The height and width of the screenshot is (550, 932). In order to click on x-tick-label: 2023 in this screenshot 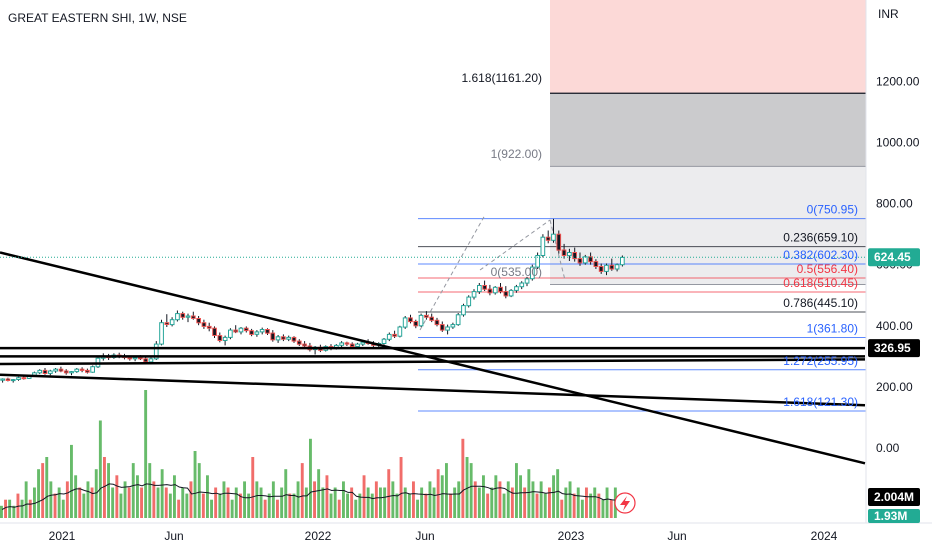, I will do `click(571, 536)`.